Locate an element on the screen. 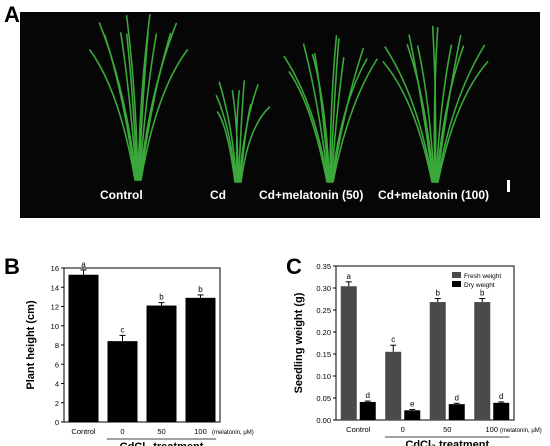 The width and height of the screenshot is (550, 446). y-tick-label: 0.05 is located at coordinates (323, 398).